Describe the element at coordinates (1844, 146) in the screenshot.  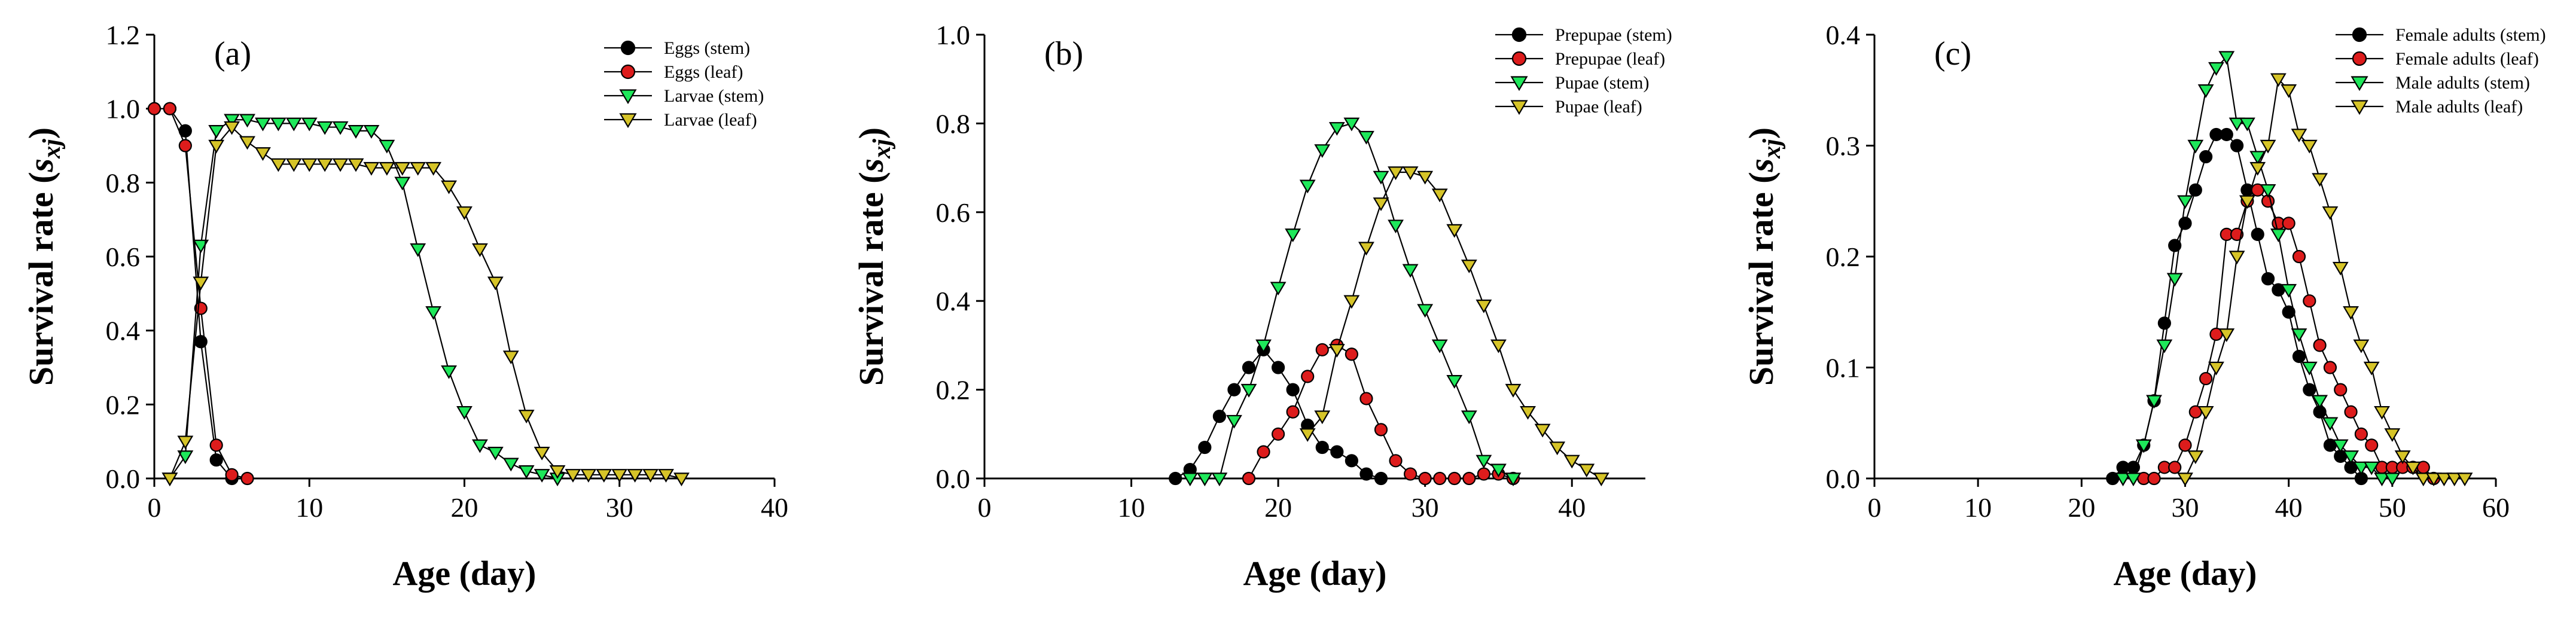
I see `y-tick-label: 0.3` at that location.